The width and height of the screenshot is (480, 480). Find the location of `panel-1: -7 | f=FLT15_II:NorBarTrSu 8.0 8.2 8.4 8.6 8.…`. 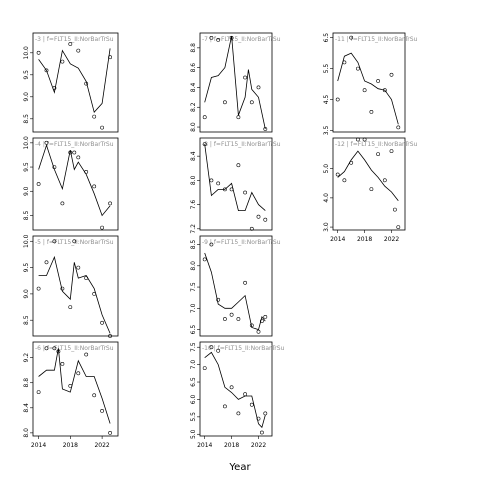

panel-1: -7 | f=FLT15_II:NorBarTrSu 8.0 8.2 8.4 8.6 8.… is located at coordinates (235, 82).